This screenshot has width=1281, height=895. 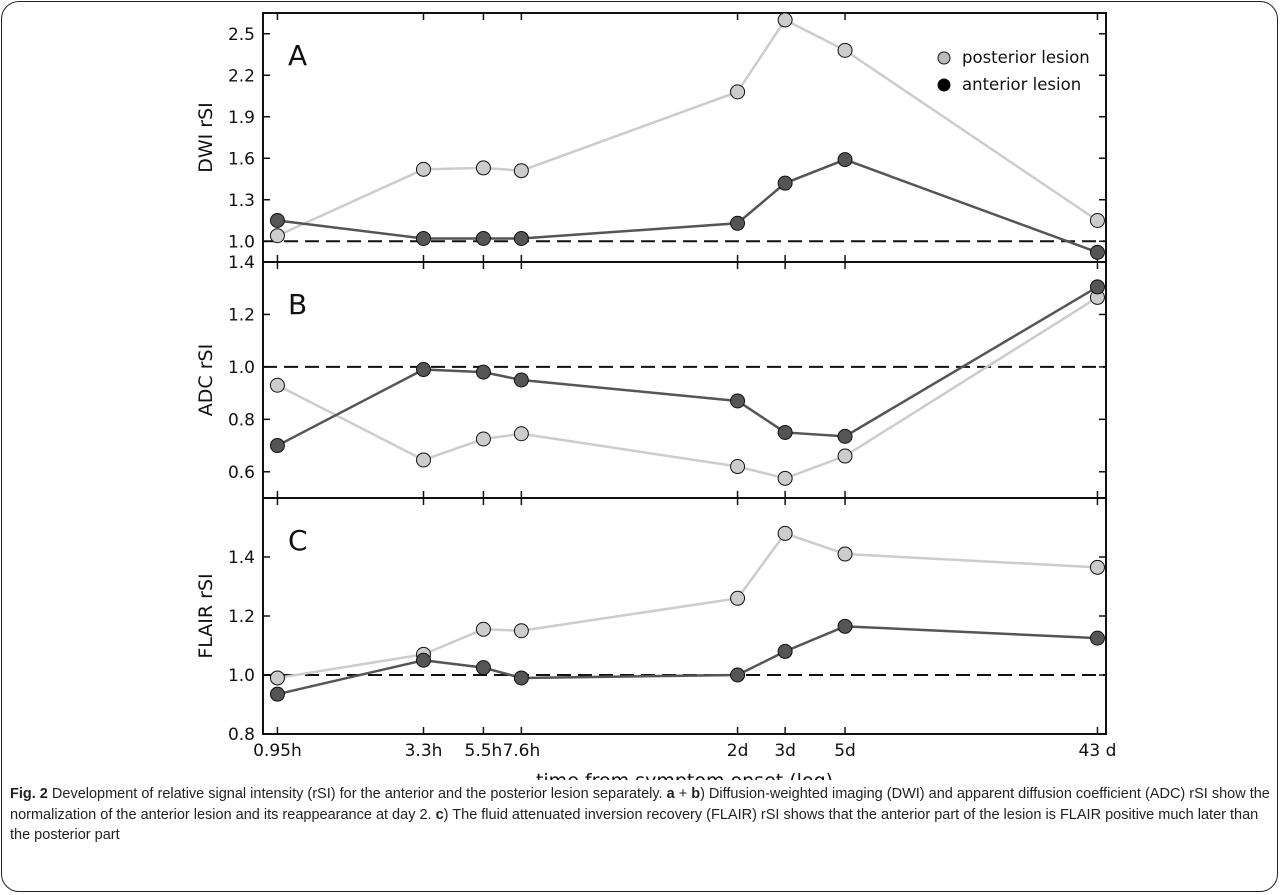 I want to click on panel-letter: C, so click(x=298, y=540).